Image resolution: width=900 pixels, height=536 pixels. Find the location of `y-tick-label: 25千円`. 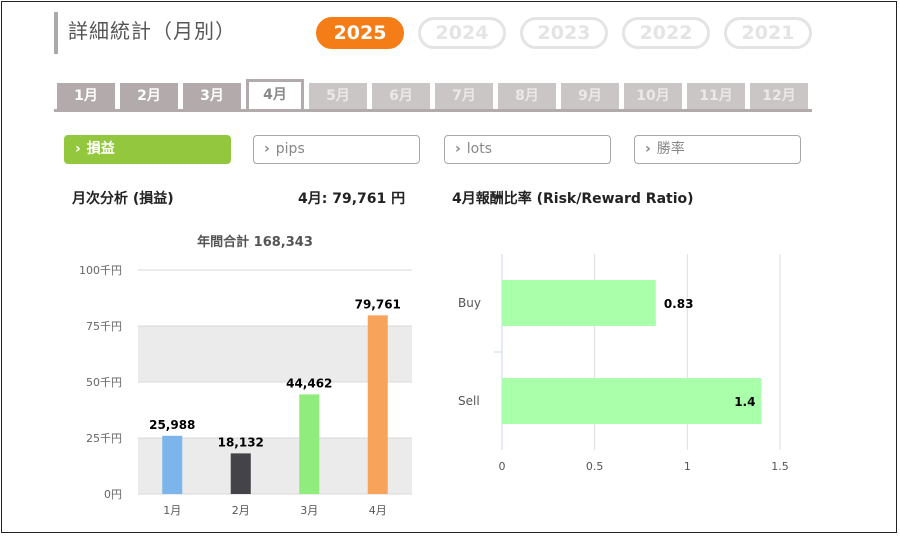

y-tick-label: 25千円 is located at coordinates (104, 438).